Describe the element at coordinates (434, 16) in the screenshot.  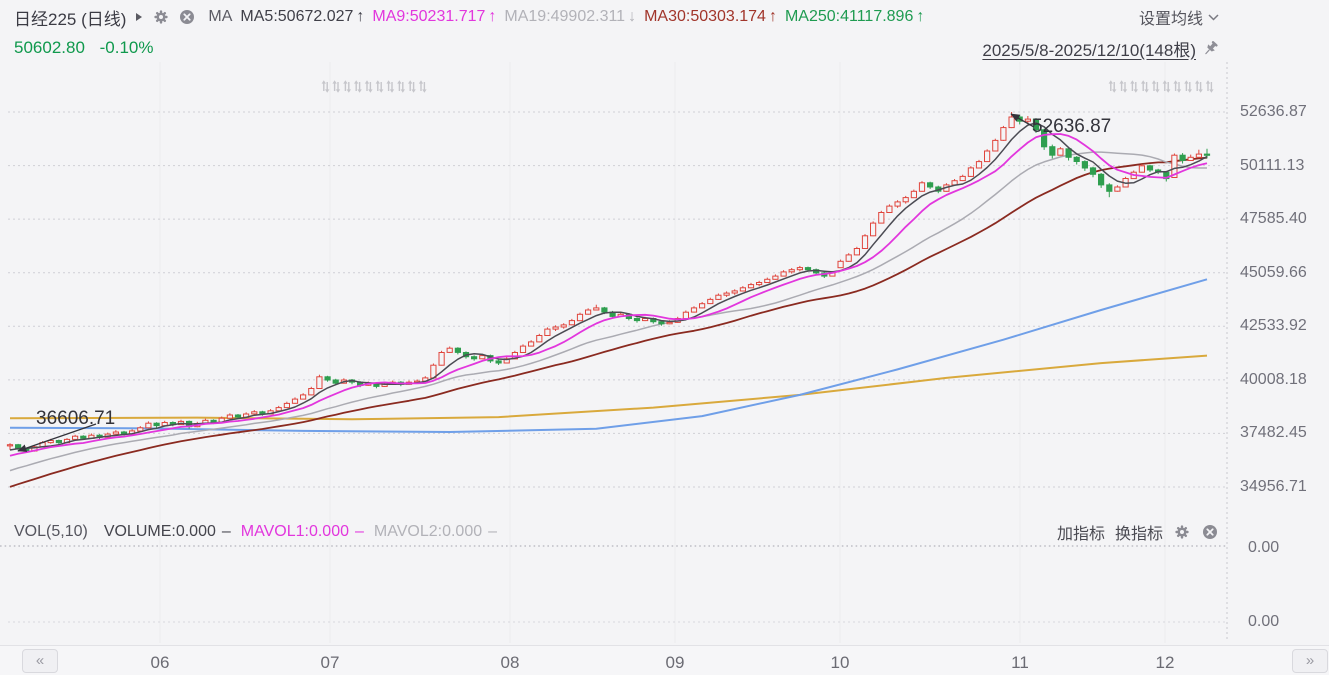
I see `ma9-readout: MA9:50231.717 ↑` at that location.